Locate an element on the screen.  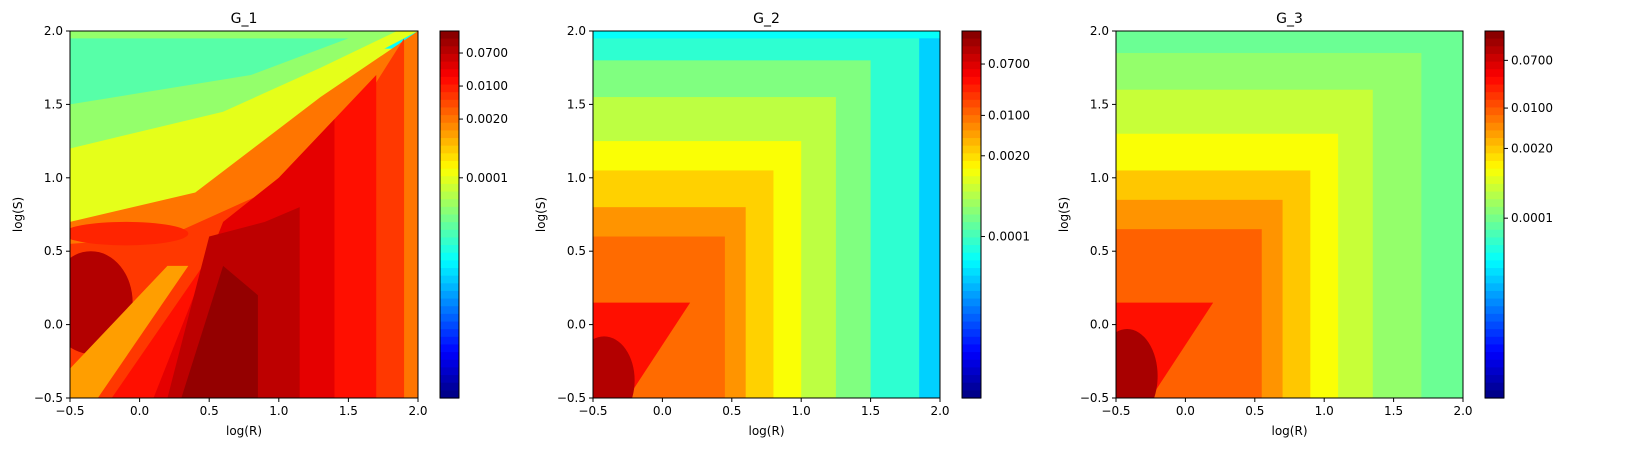
x-tick-label: 1.0 is located at coordinates (278, 411).